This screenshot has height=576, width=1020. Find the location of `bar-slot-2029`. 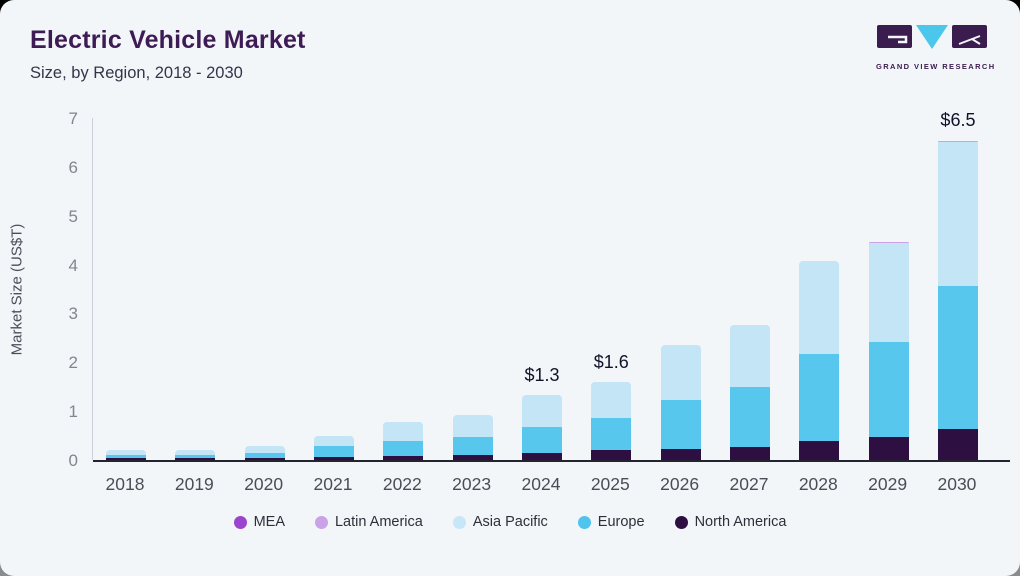

bar-slot-2029 is located at coordinates (889, 289).